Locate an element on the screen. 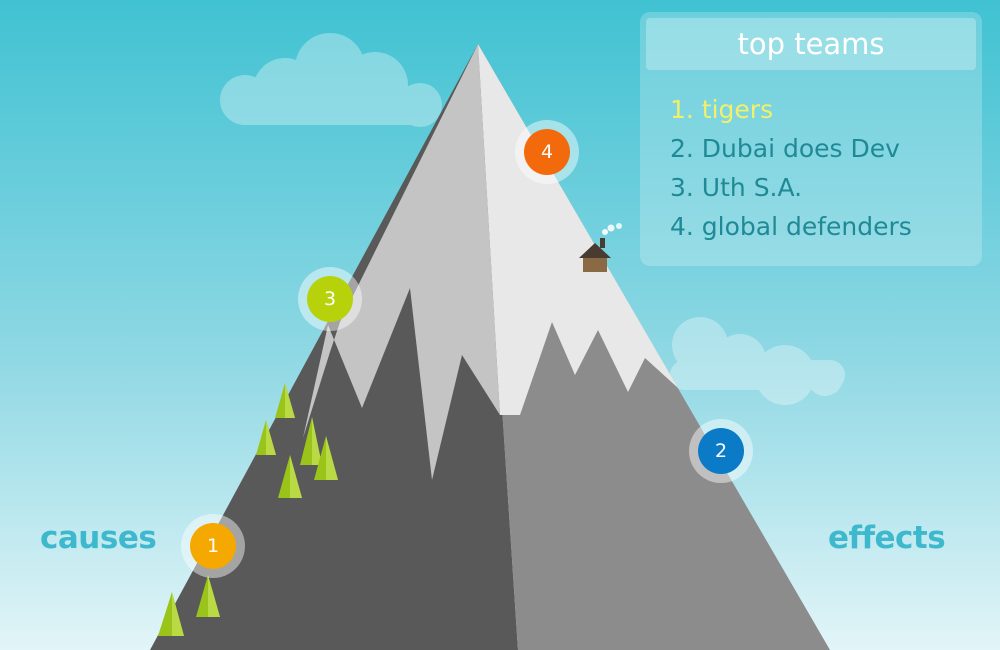 This screenshot has width=1000, height=650. snow-cap-left is located at coordinates (401, 262).